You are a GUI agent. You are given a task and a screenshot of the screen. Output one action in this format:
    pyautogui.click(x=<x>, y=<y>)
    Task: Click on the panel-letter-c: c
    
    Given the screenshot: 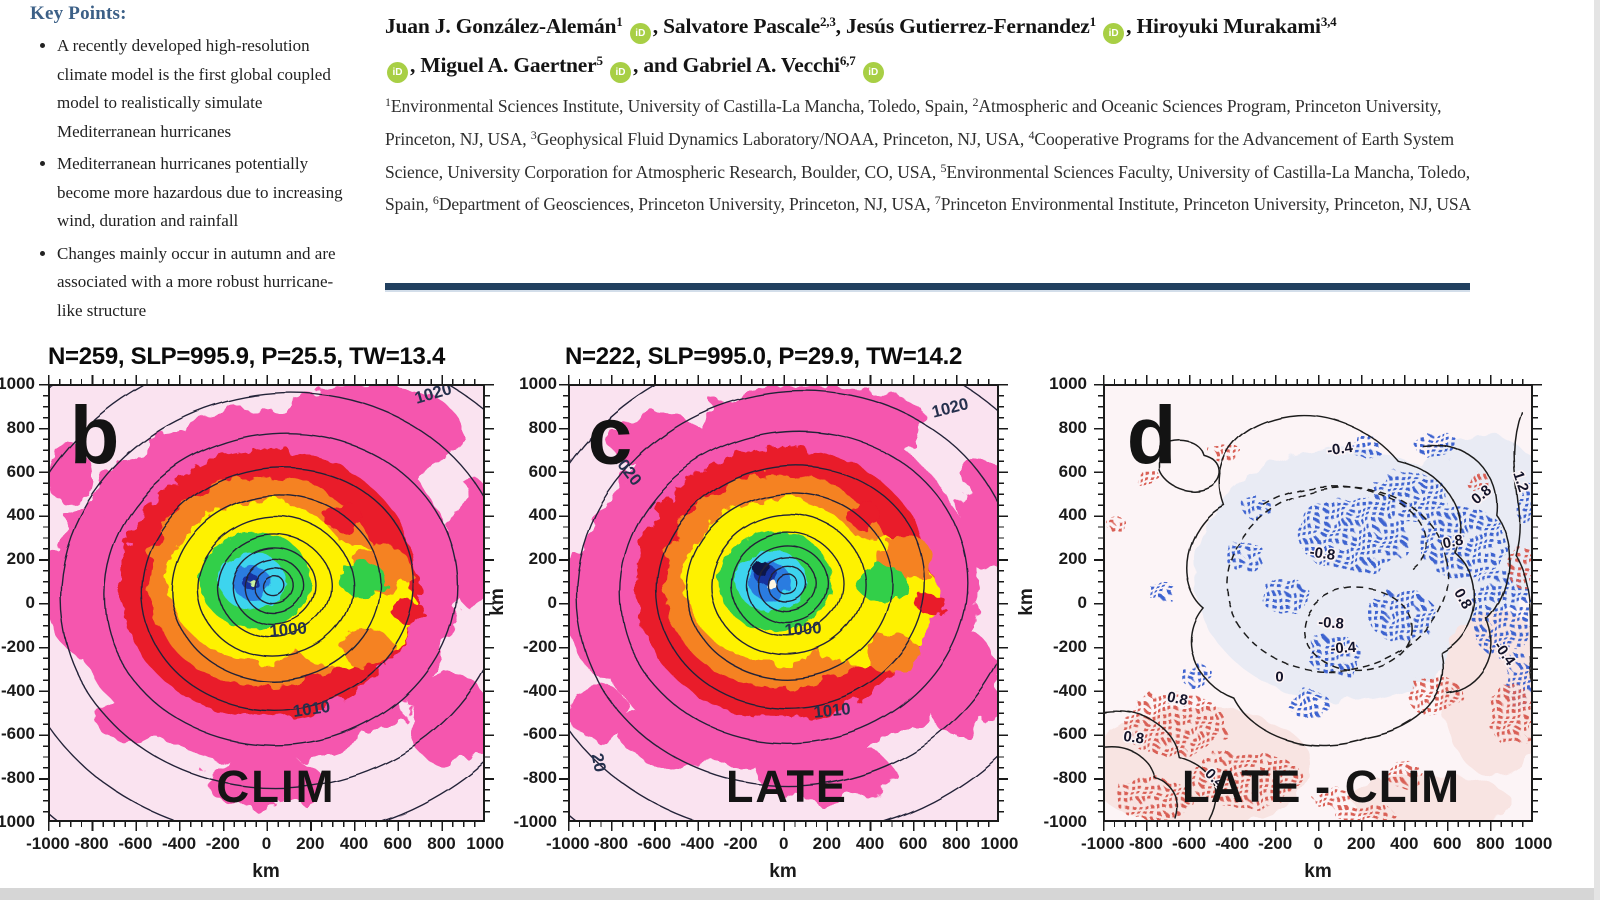 What is the action you would take?
    pyautogui.click(x=610, y=436)
    